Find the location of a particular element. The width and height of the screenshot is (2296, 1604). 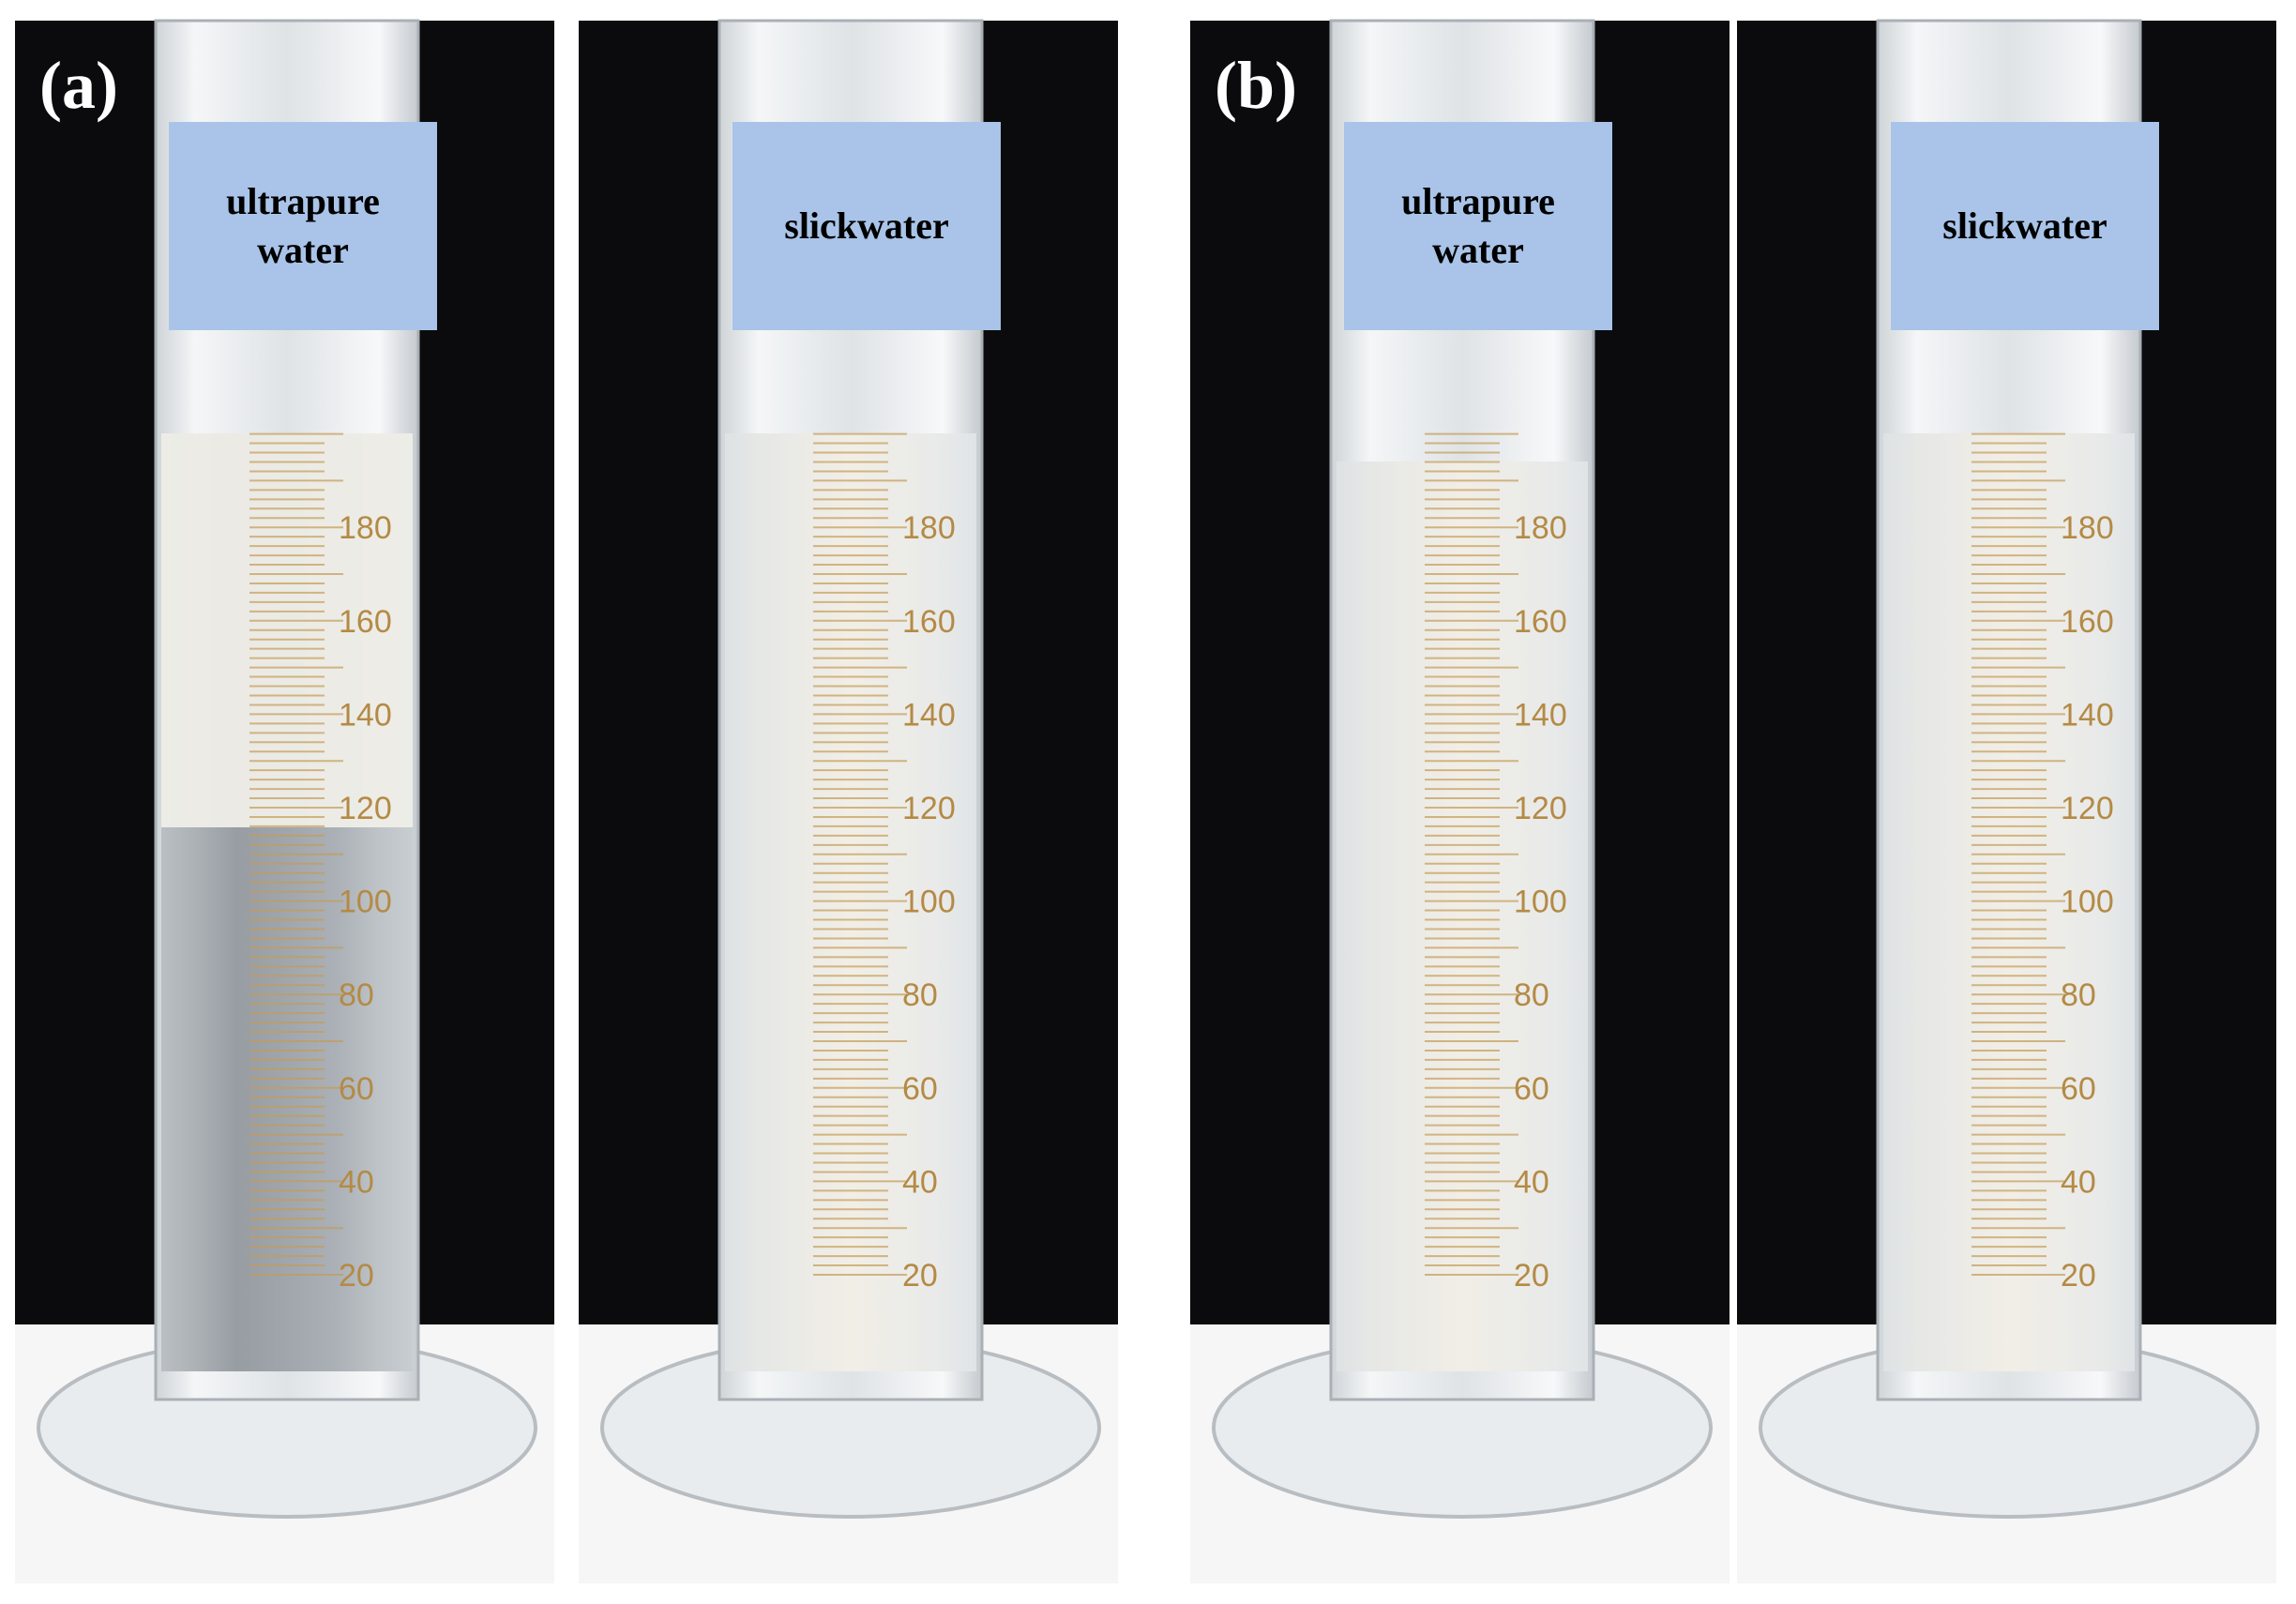

panel-label: (a) is located at coordinates (78, 85).